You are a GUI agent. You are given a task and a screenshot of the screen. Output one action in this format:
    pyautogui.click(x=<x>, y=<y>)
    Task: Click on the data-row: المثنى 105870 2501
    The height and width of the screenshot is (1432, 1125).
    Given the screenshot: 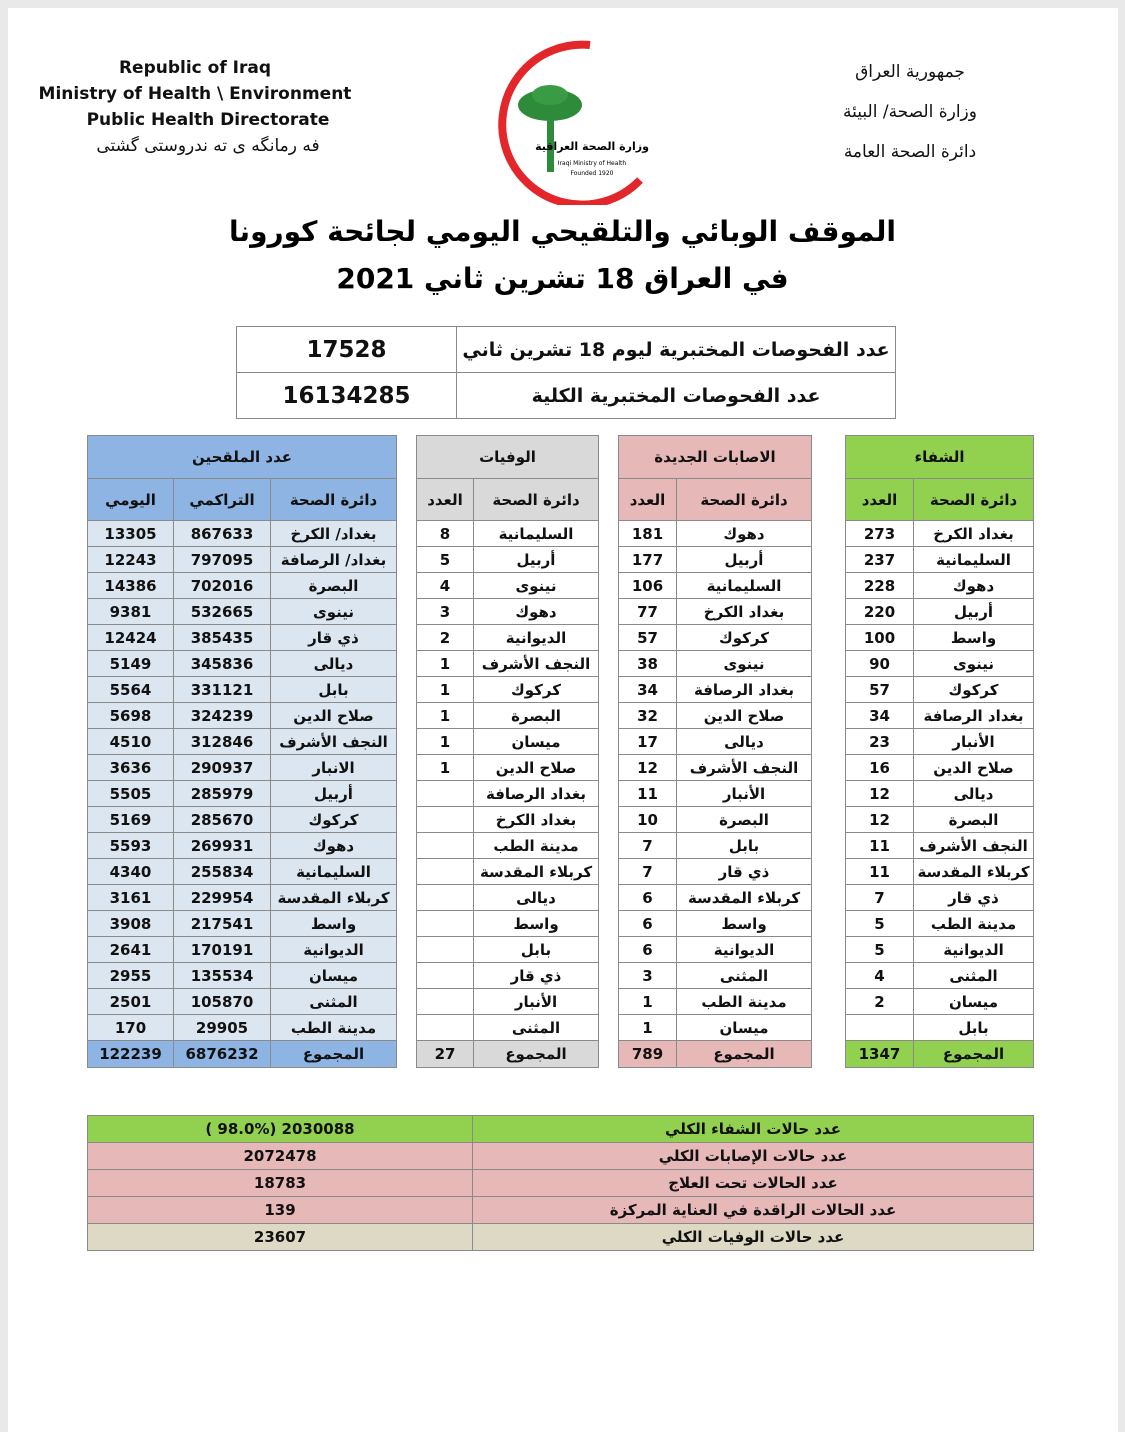 What is the action you would take?
    pyautogui.click(x=242, y=1001)
    